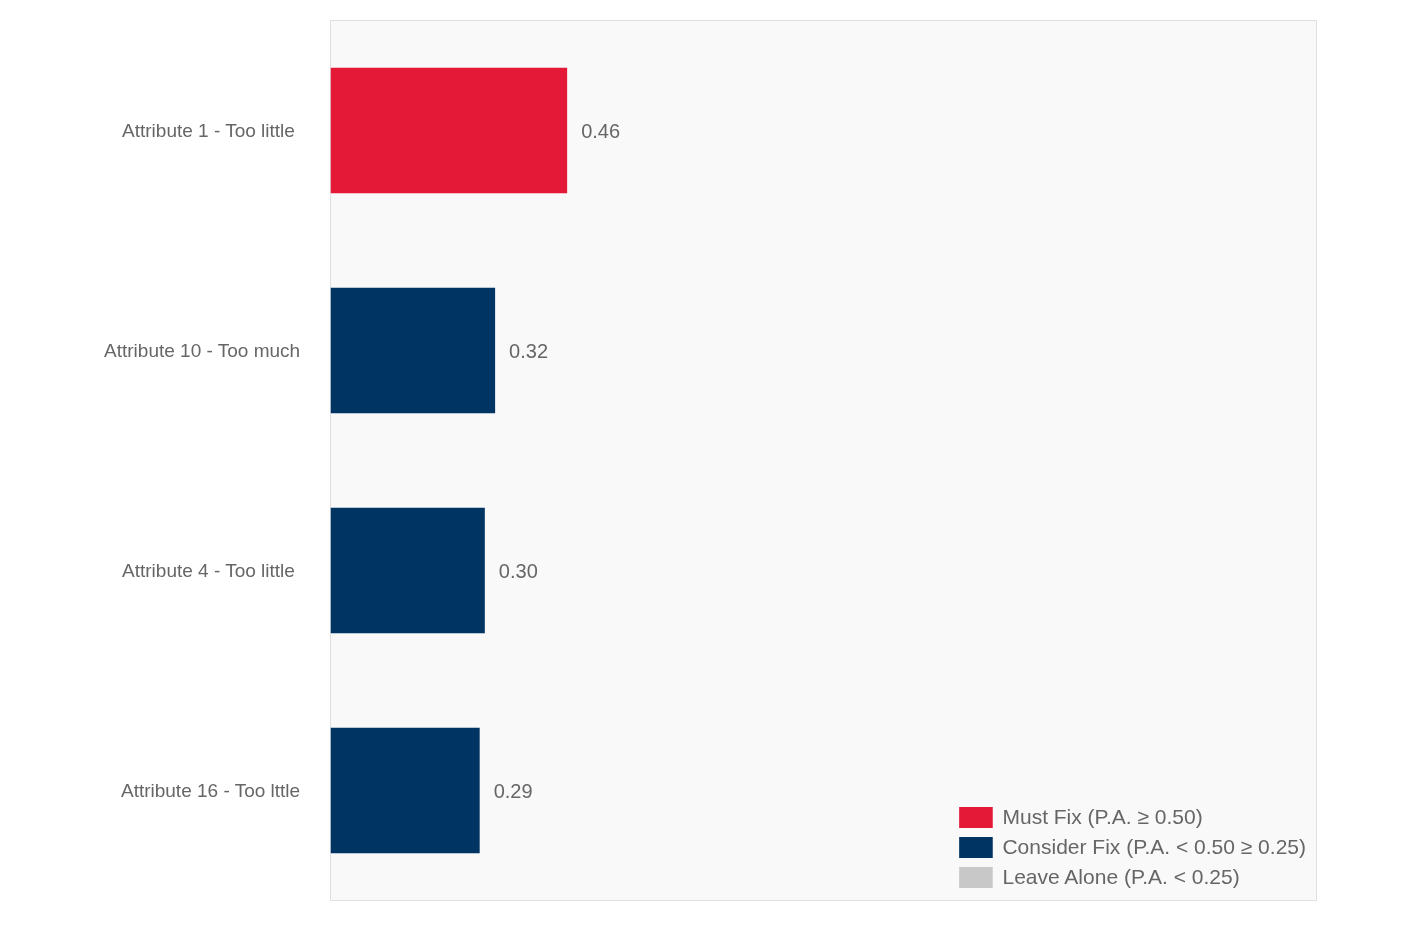  What do you see at coordinates (1154, 847) in the screenshot?
I see `legend-label: Consider Fix (P.A. < 0.50 ≥ 0.25)` at bounding box center [1154, 847].